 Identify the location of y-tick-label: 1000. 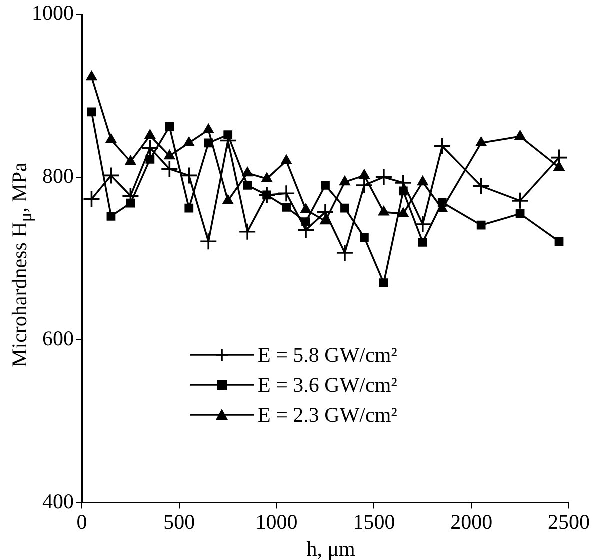
(53, 13).